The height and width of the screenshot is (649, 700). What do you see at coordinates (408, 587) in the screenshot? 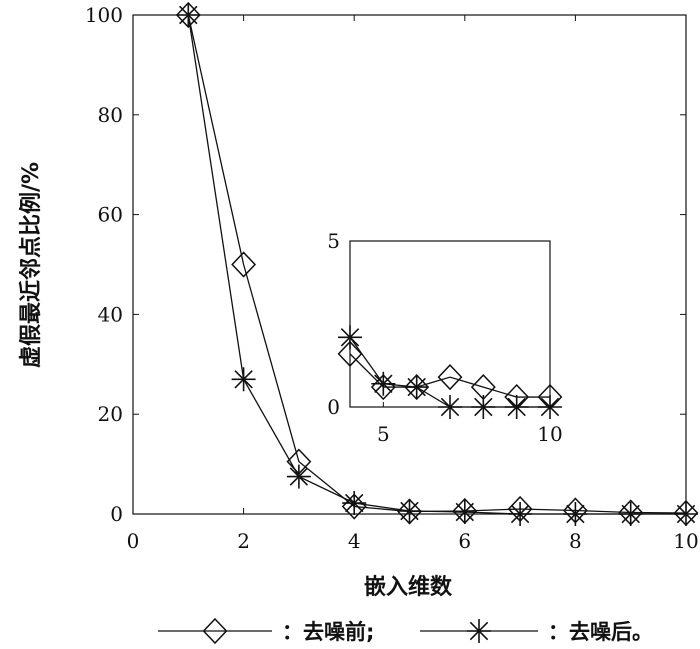
I see `x-axis-title: 嵌入维数` at bounding box center [408, 587].